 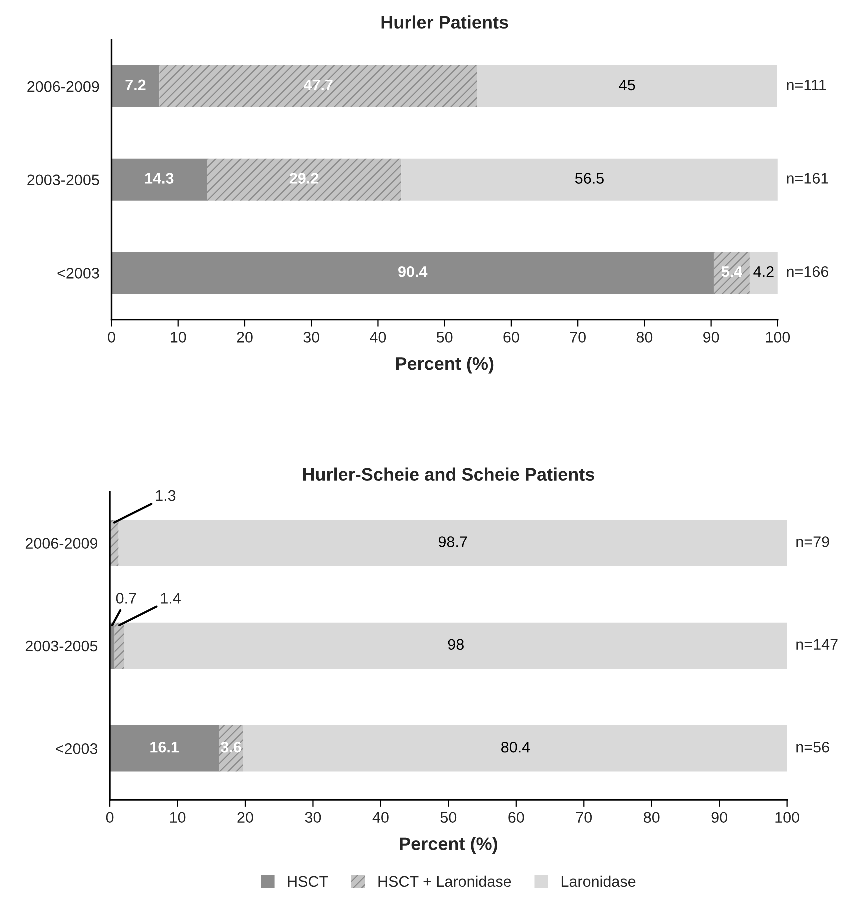 I want to click on text: n=147, so click(x=817, y=644).